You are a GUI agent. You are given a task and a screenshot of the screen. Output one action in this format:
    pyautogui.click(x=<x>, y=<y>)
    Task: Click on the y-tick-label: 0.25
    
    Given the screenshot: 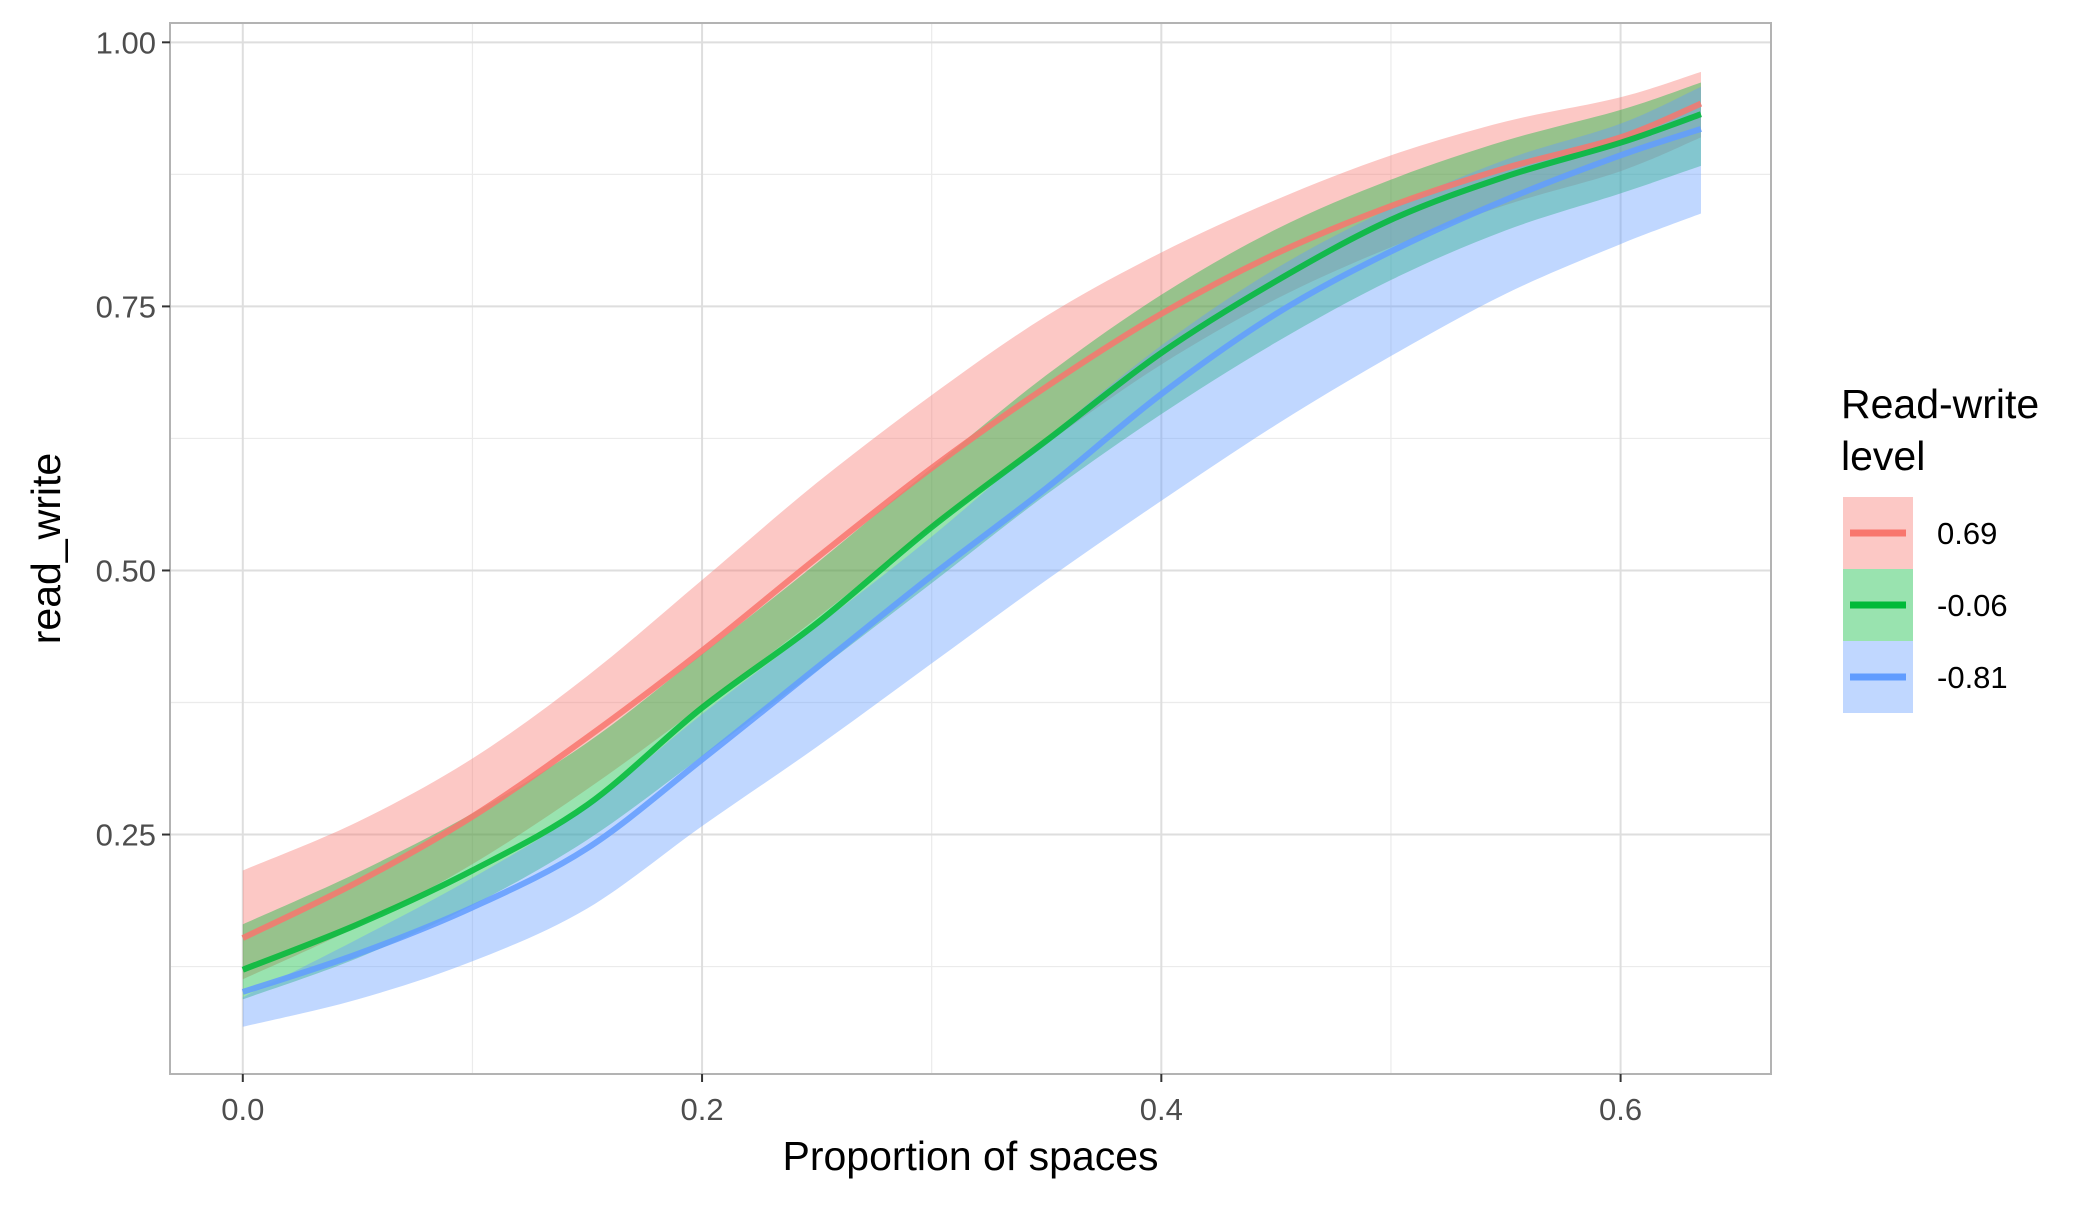 What is the action you would take?
    pyautogui.click(x=126, y=835)
    